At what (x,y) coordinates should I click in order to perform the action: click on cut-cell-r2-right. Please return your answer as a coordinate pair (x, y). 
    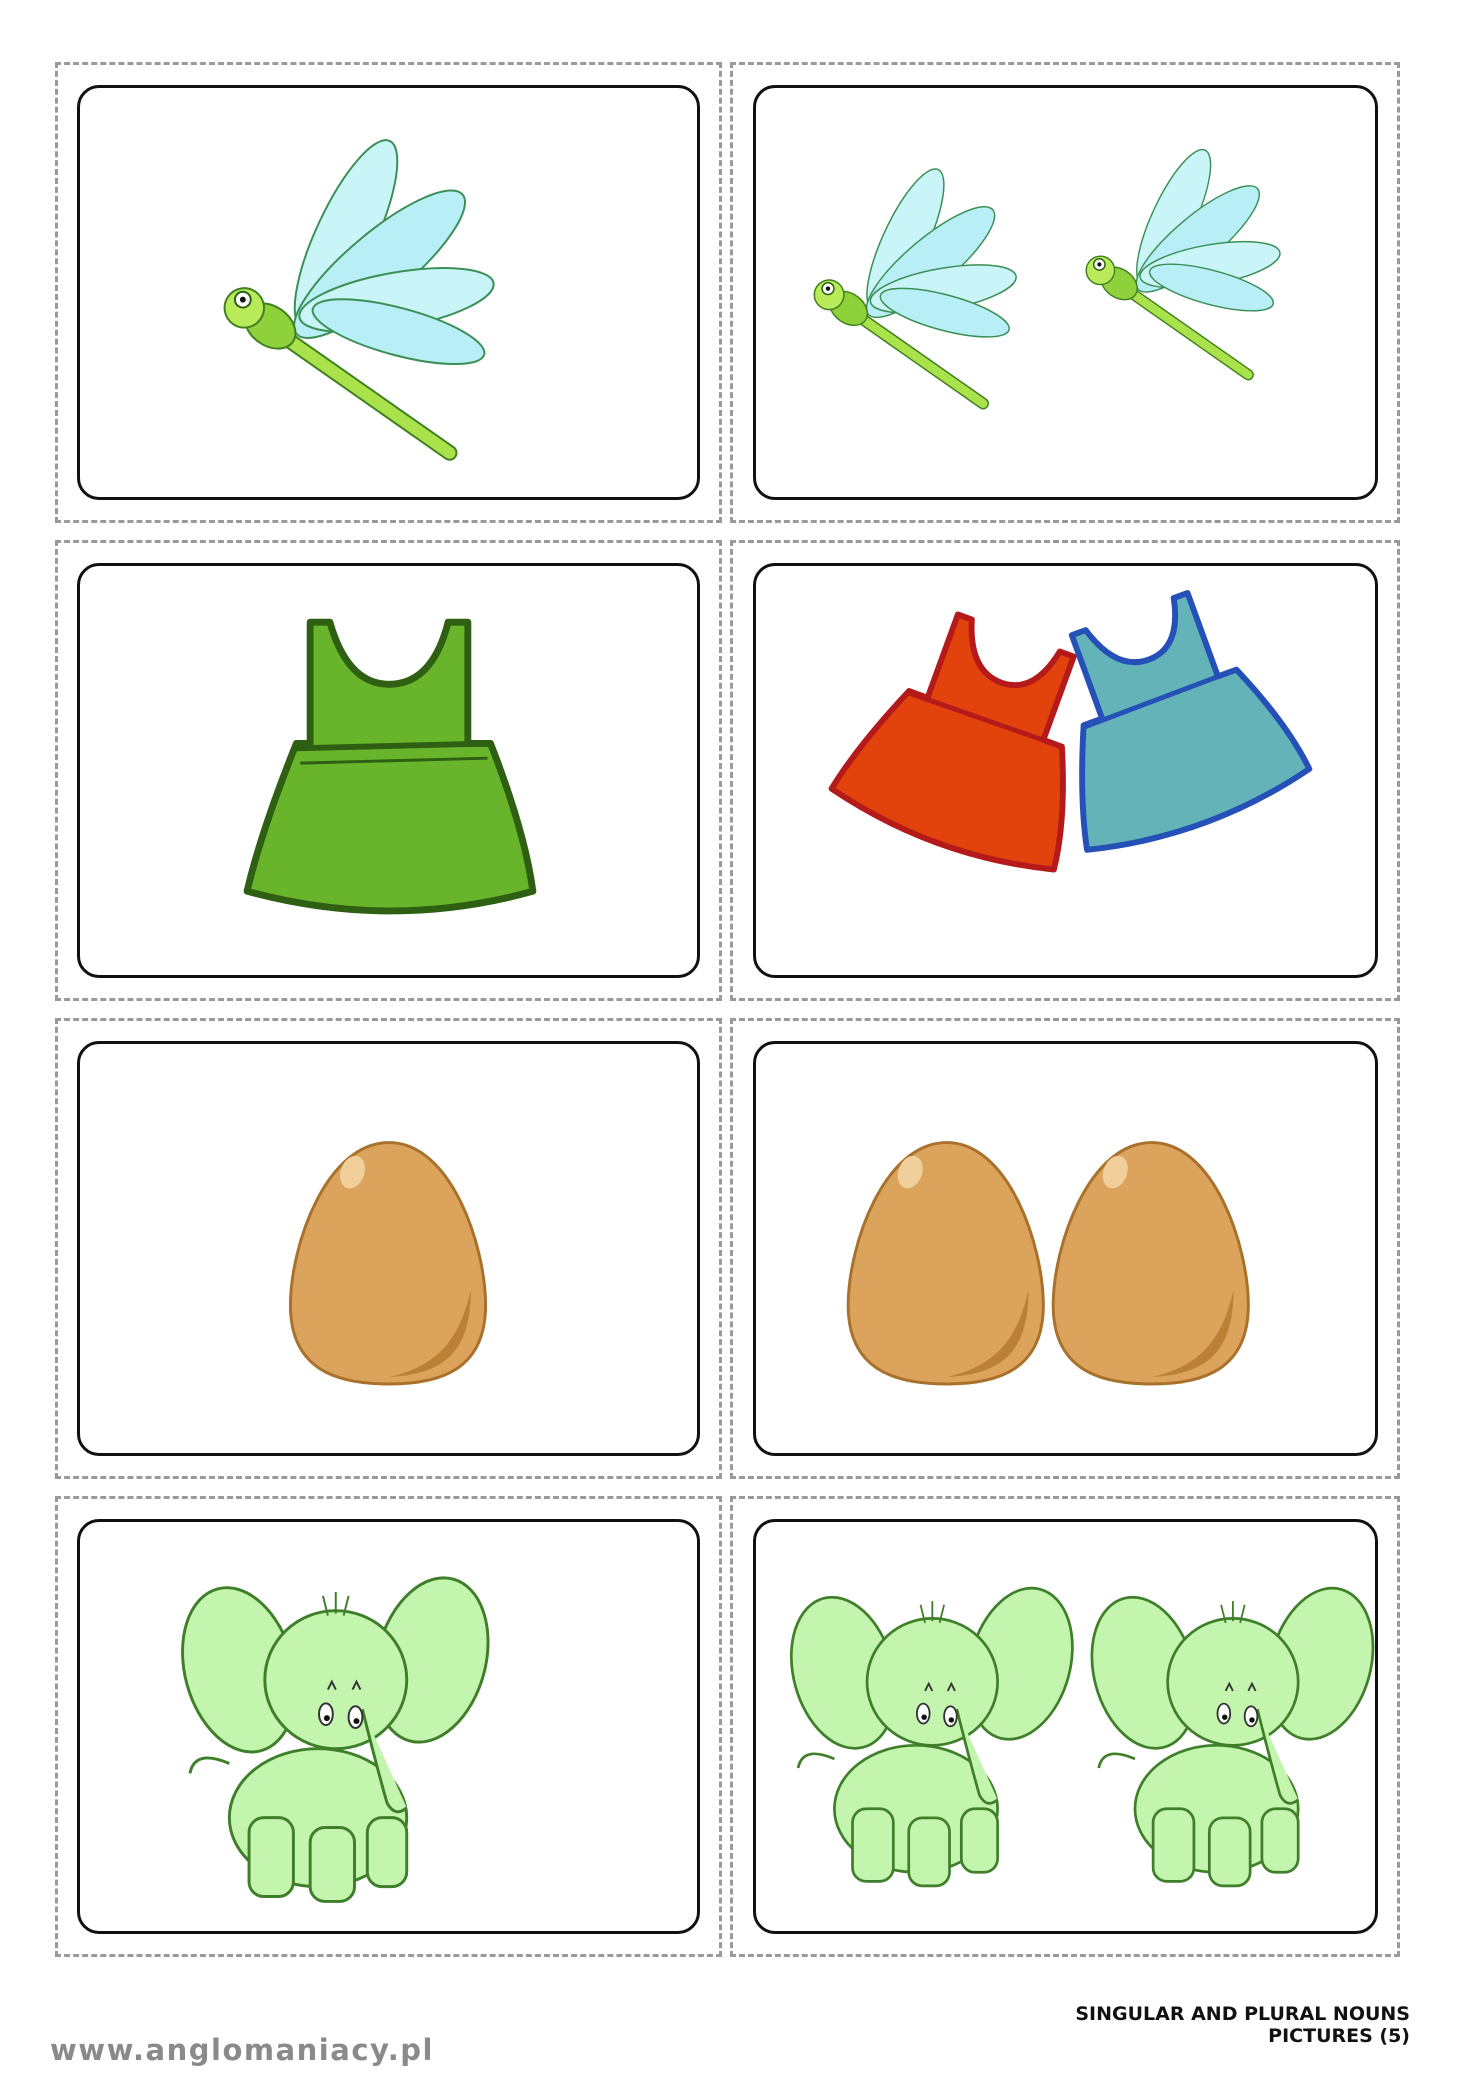
    Looking at the image, I should click on (1065, 770).